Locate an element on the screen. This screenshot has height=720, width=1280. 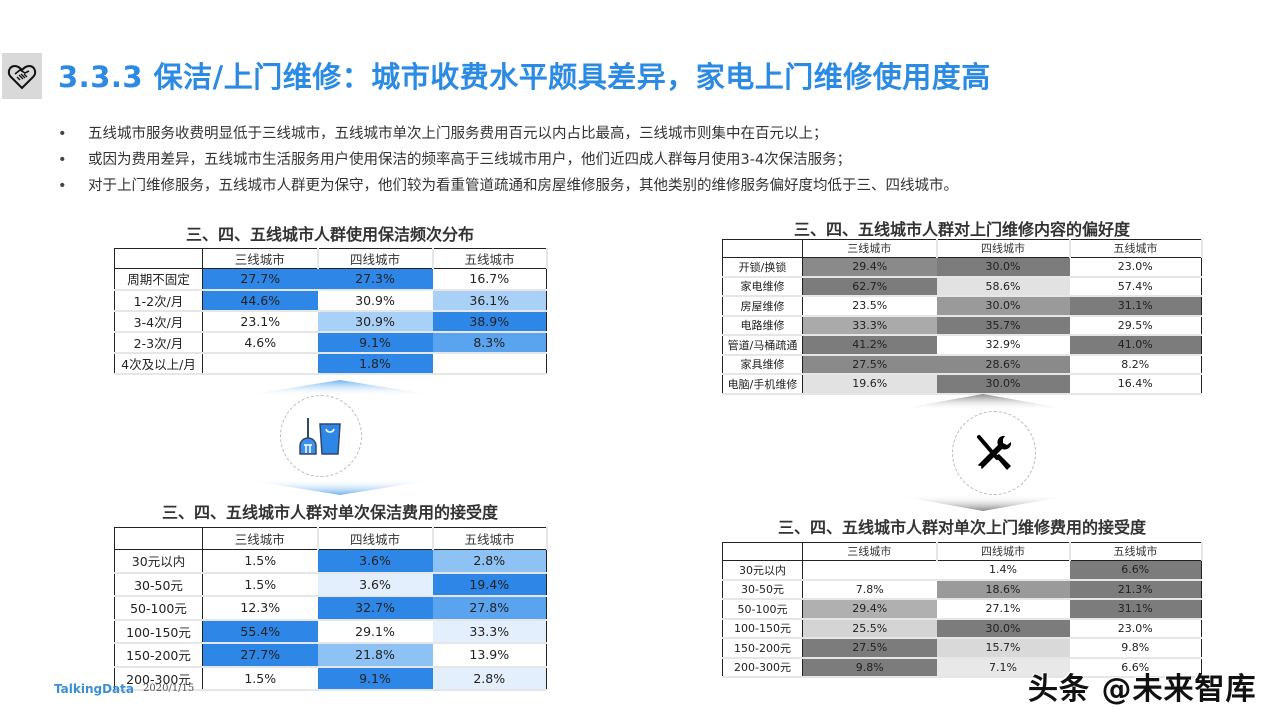
table-cell: 29.4% is located at coordinates (869, 609).